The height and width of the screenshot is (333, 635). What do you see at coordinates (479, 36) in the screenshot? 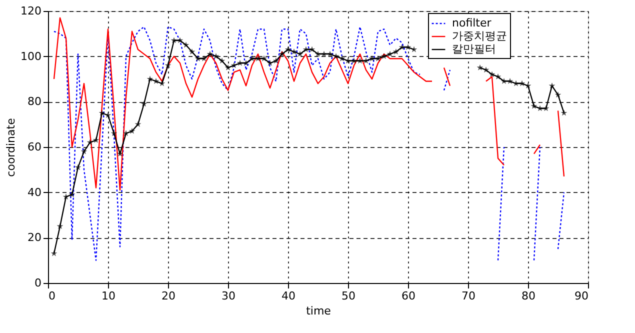
I see `legend-label: 가중치평균` at bounding box center [479, 36].